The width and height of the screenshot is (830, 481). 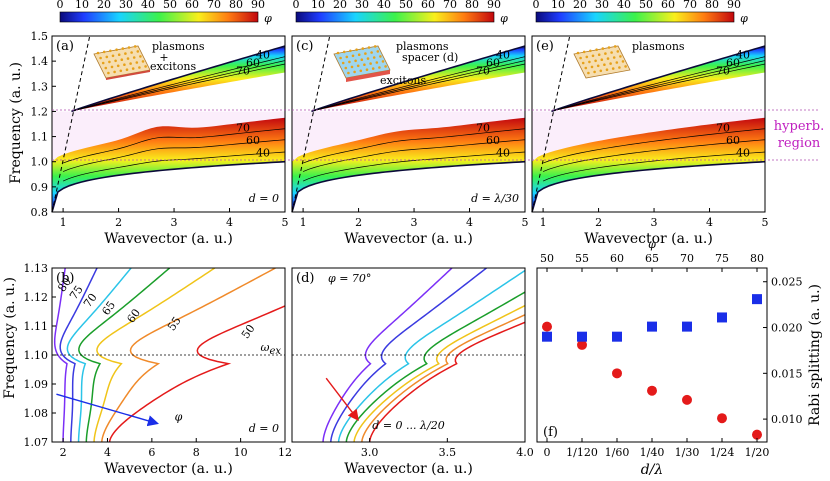 I want to click on ylabel-top: Frequency (a. u.), so click(x=16, y=123).